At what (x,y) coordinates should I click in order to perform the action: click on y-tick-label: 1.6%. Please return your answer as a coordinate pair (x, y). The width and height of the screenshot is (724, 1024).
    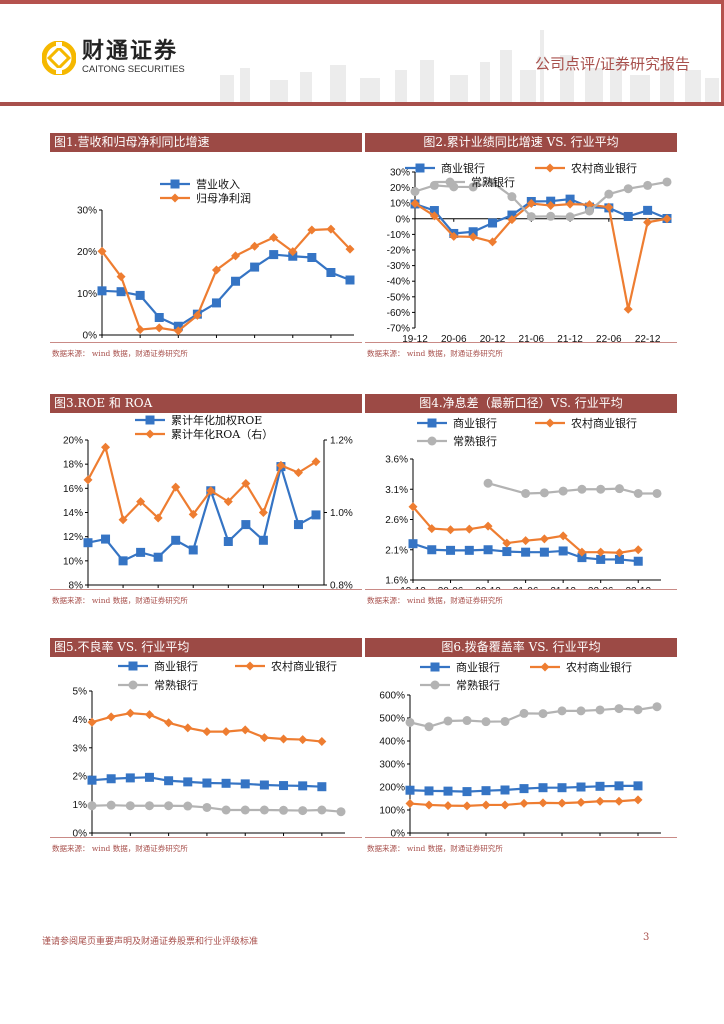
    Looking at the image, I should click on (396, 581).